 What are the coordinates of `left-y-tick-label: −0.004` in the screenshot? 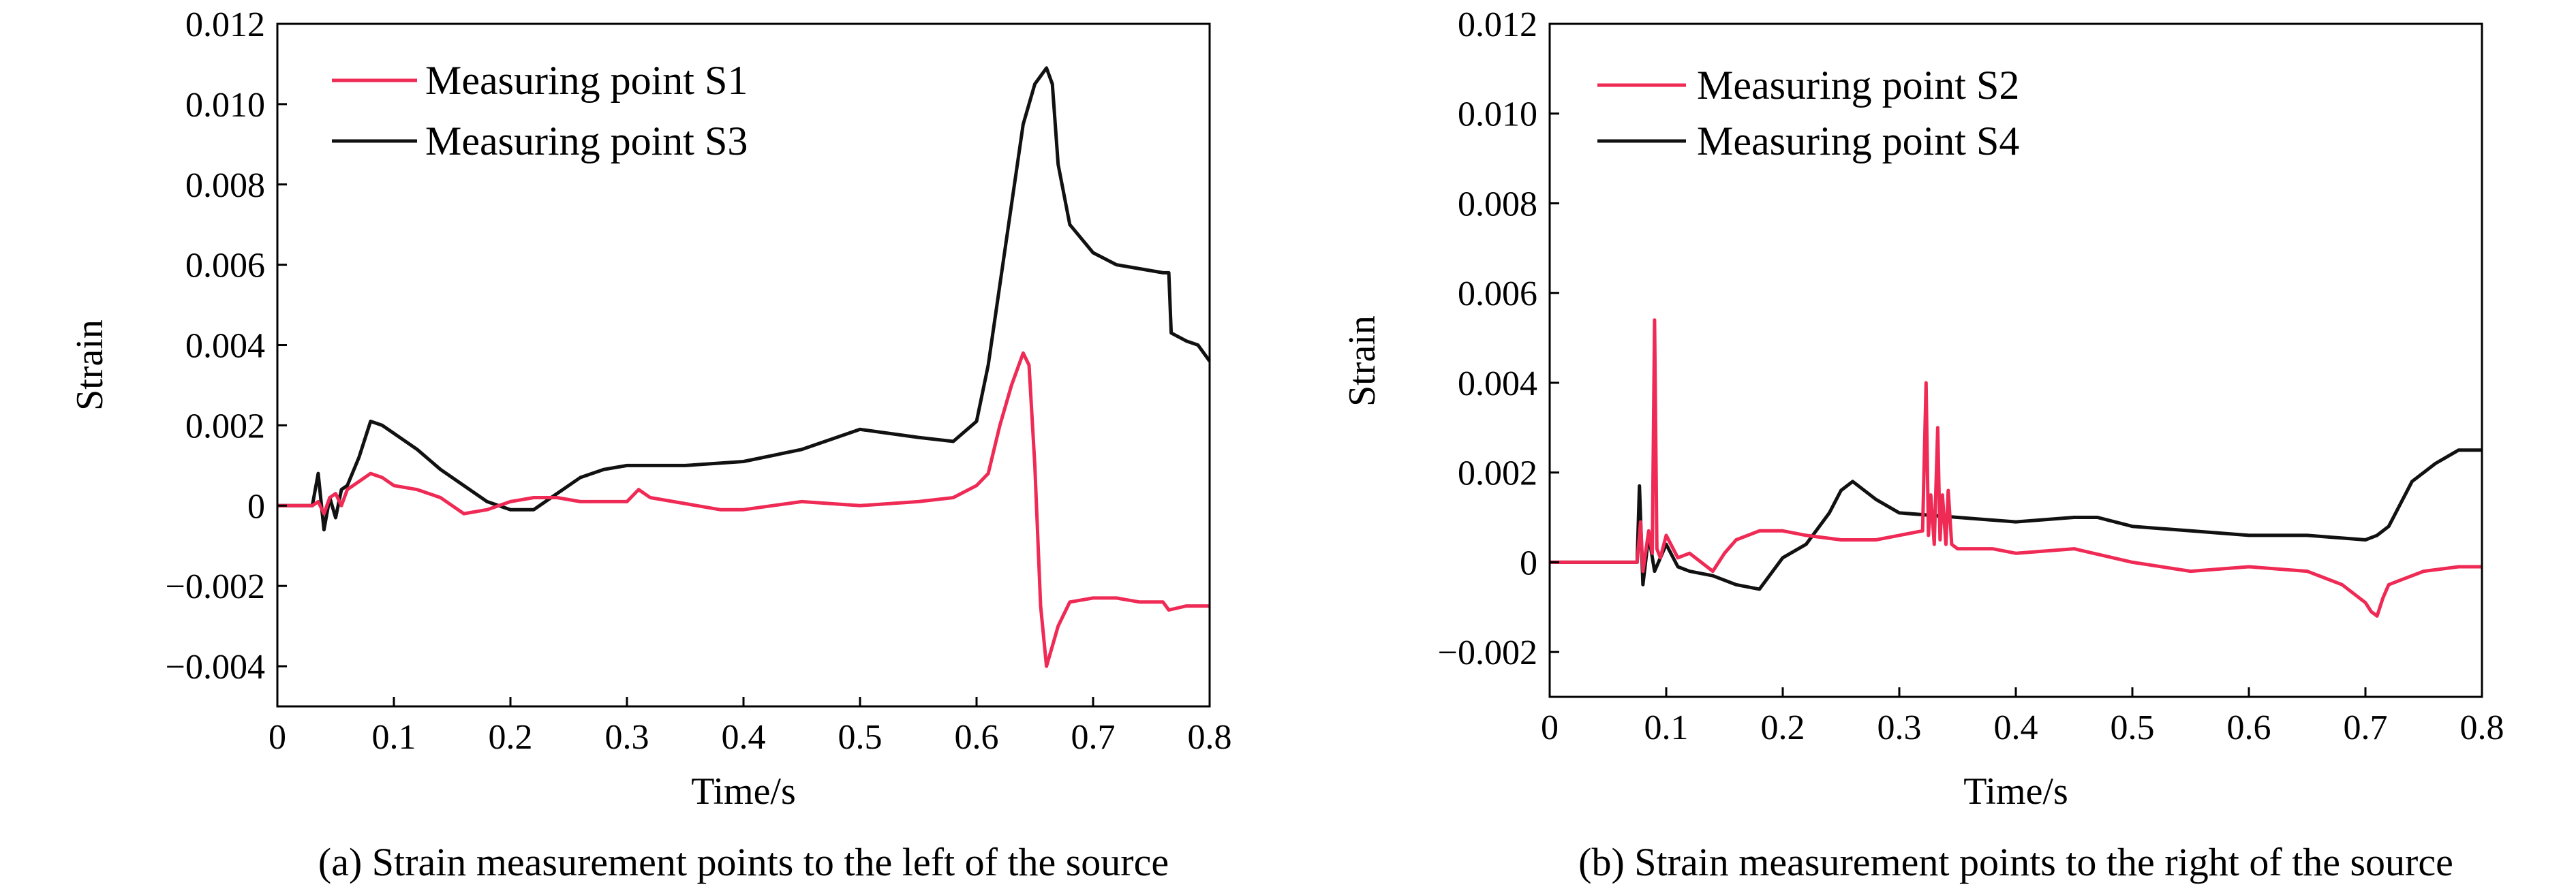 It's located at (216, 667).